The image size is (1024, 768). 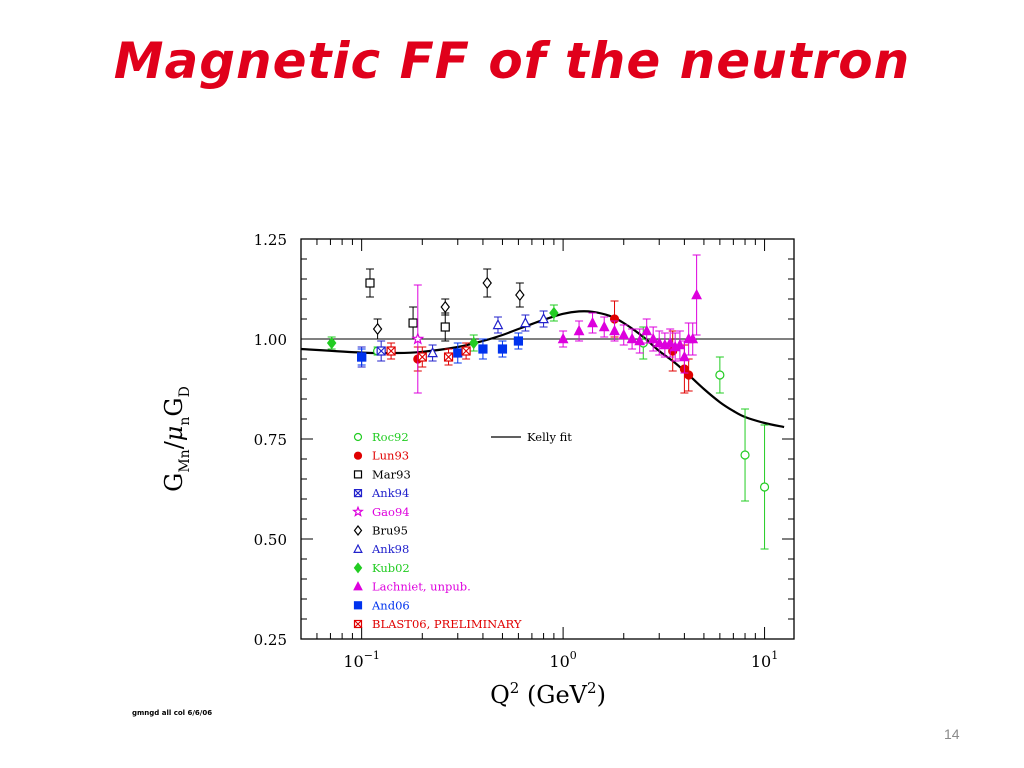 I want to click on data-point-and06, so click(x=483, y=349).